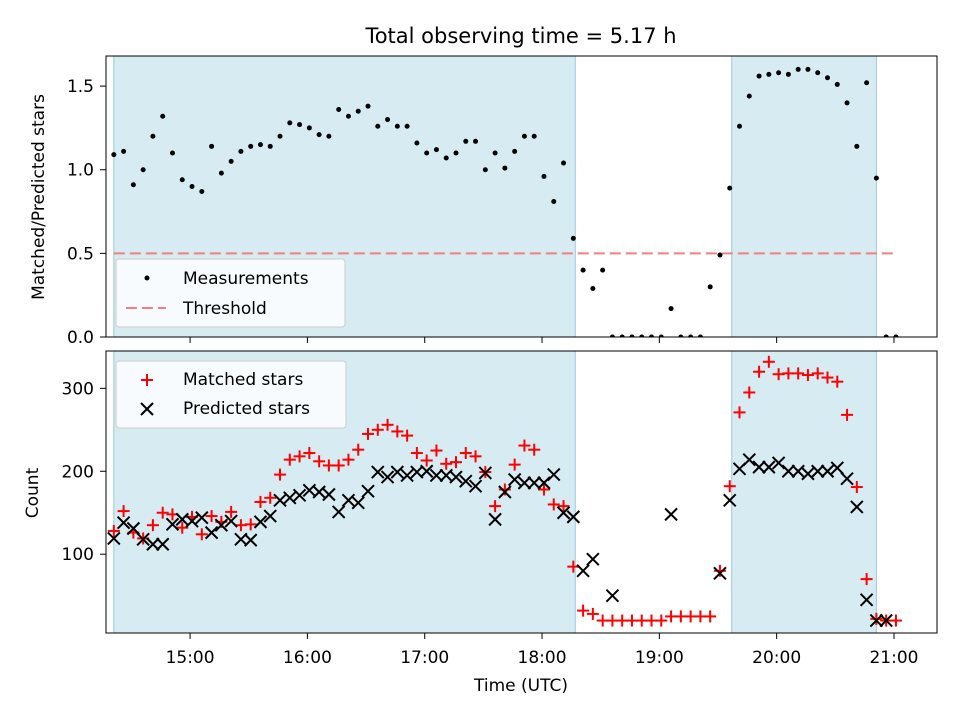 The height and width of the screenshot is (720, 960). Describe the element at coordinates (78, 472) in the screenshot. I see `bottom-y-tick-label-1: 200` at that location.